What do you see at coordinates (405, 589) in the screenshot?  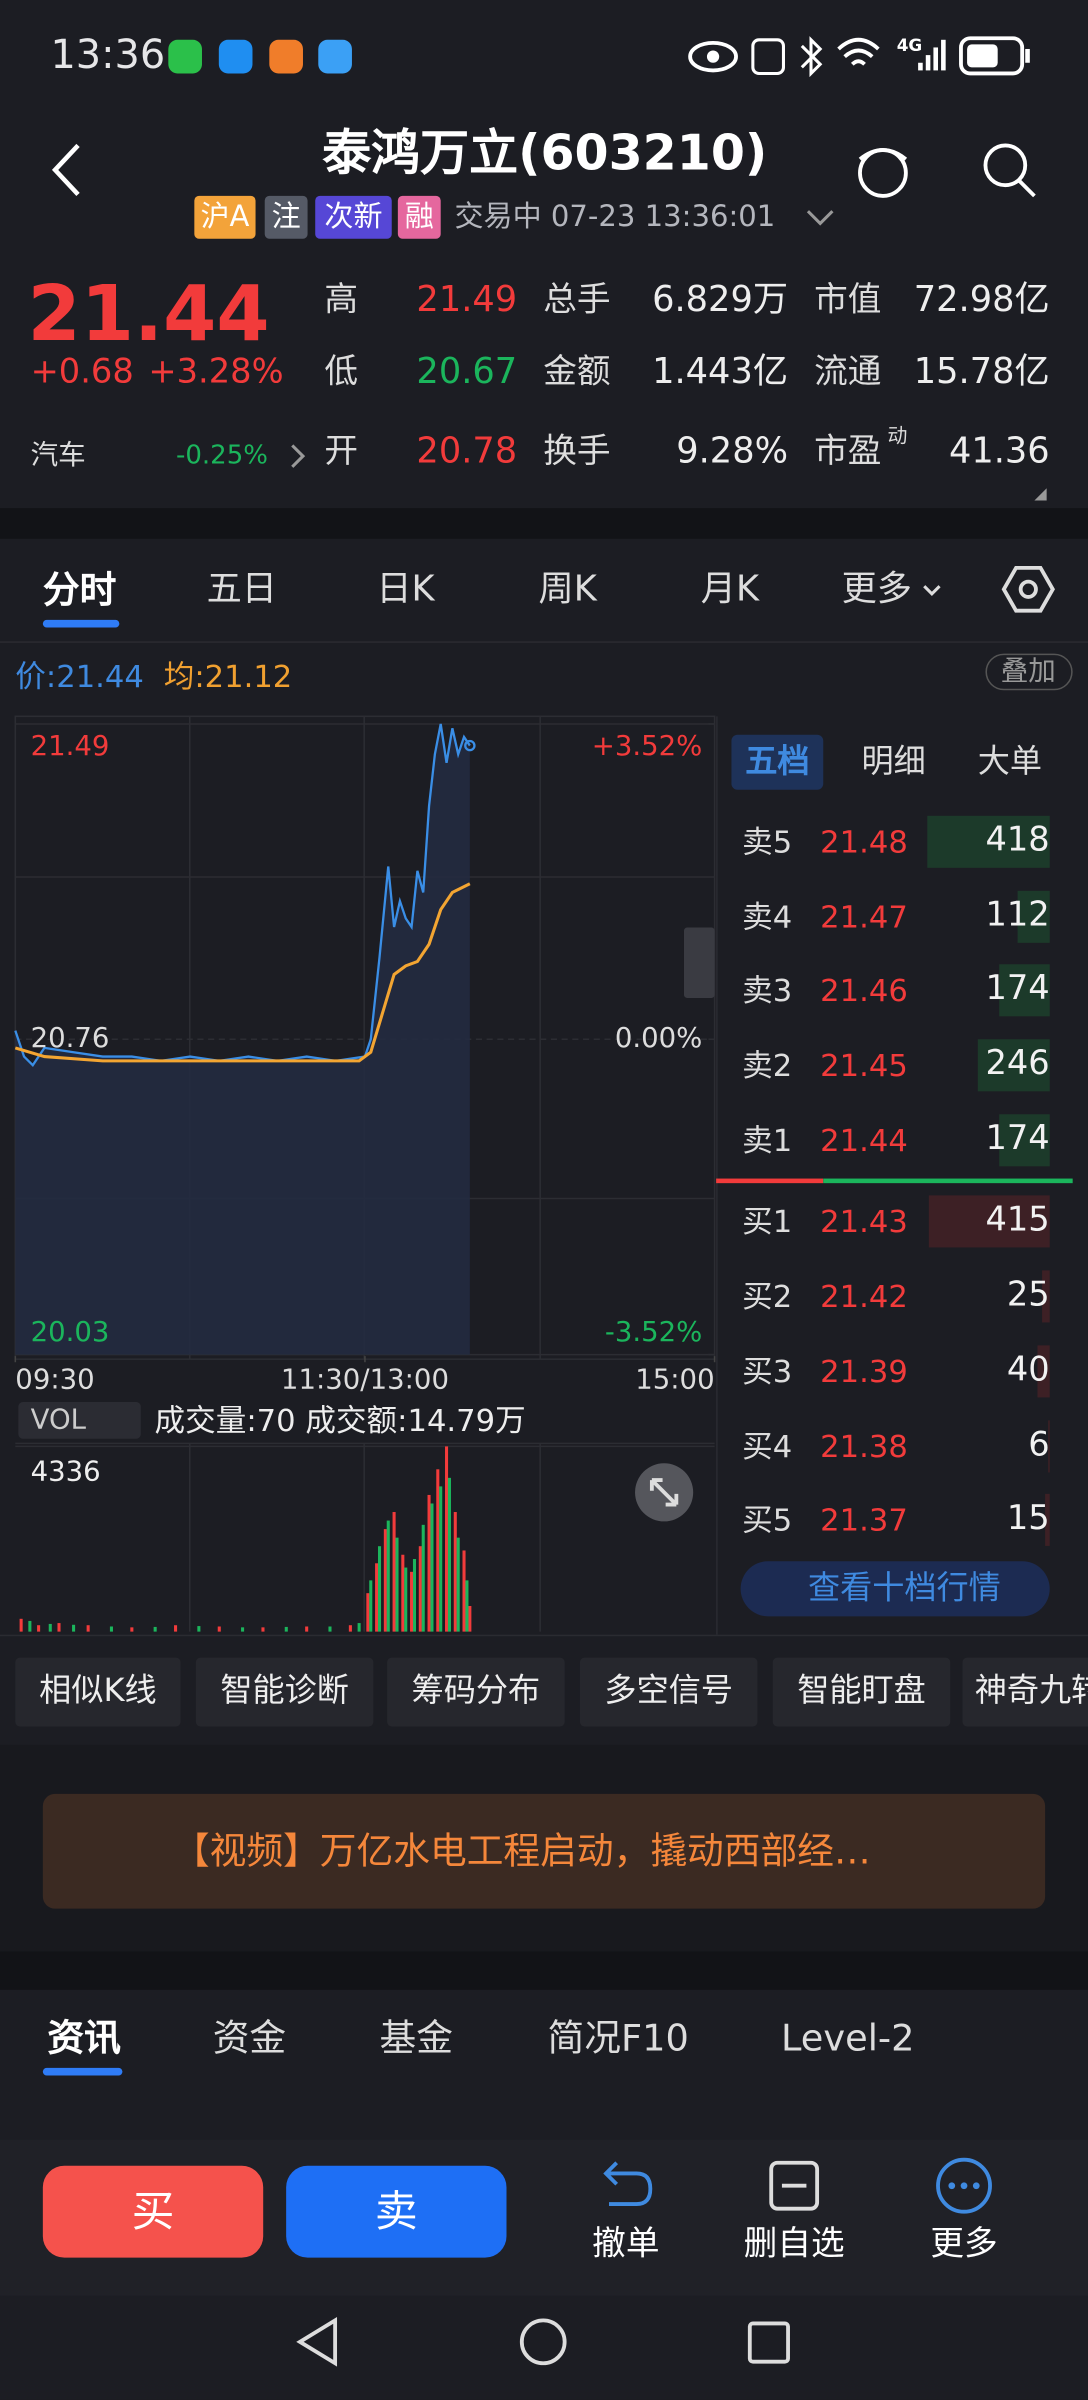 I see `chart-tab: 日K` at bounding box center [405, 589].